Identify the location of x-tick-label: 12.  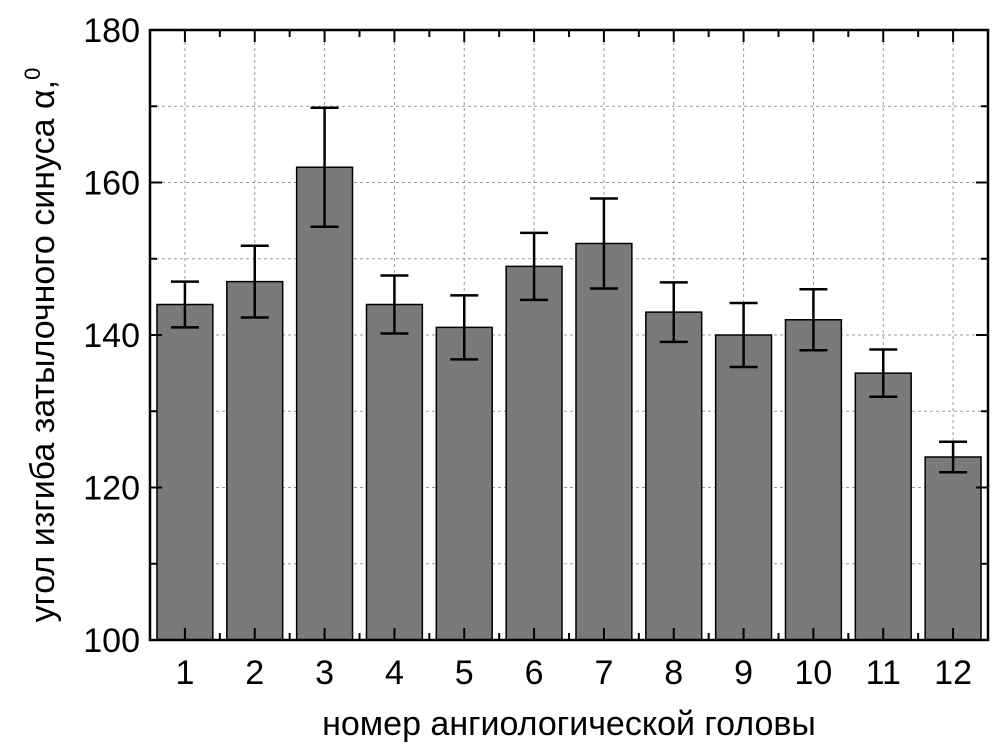
(953, 673).